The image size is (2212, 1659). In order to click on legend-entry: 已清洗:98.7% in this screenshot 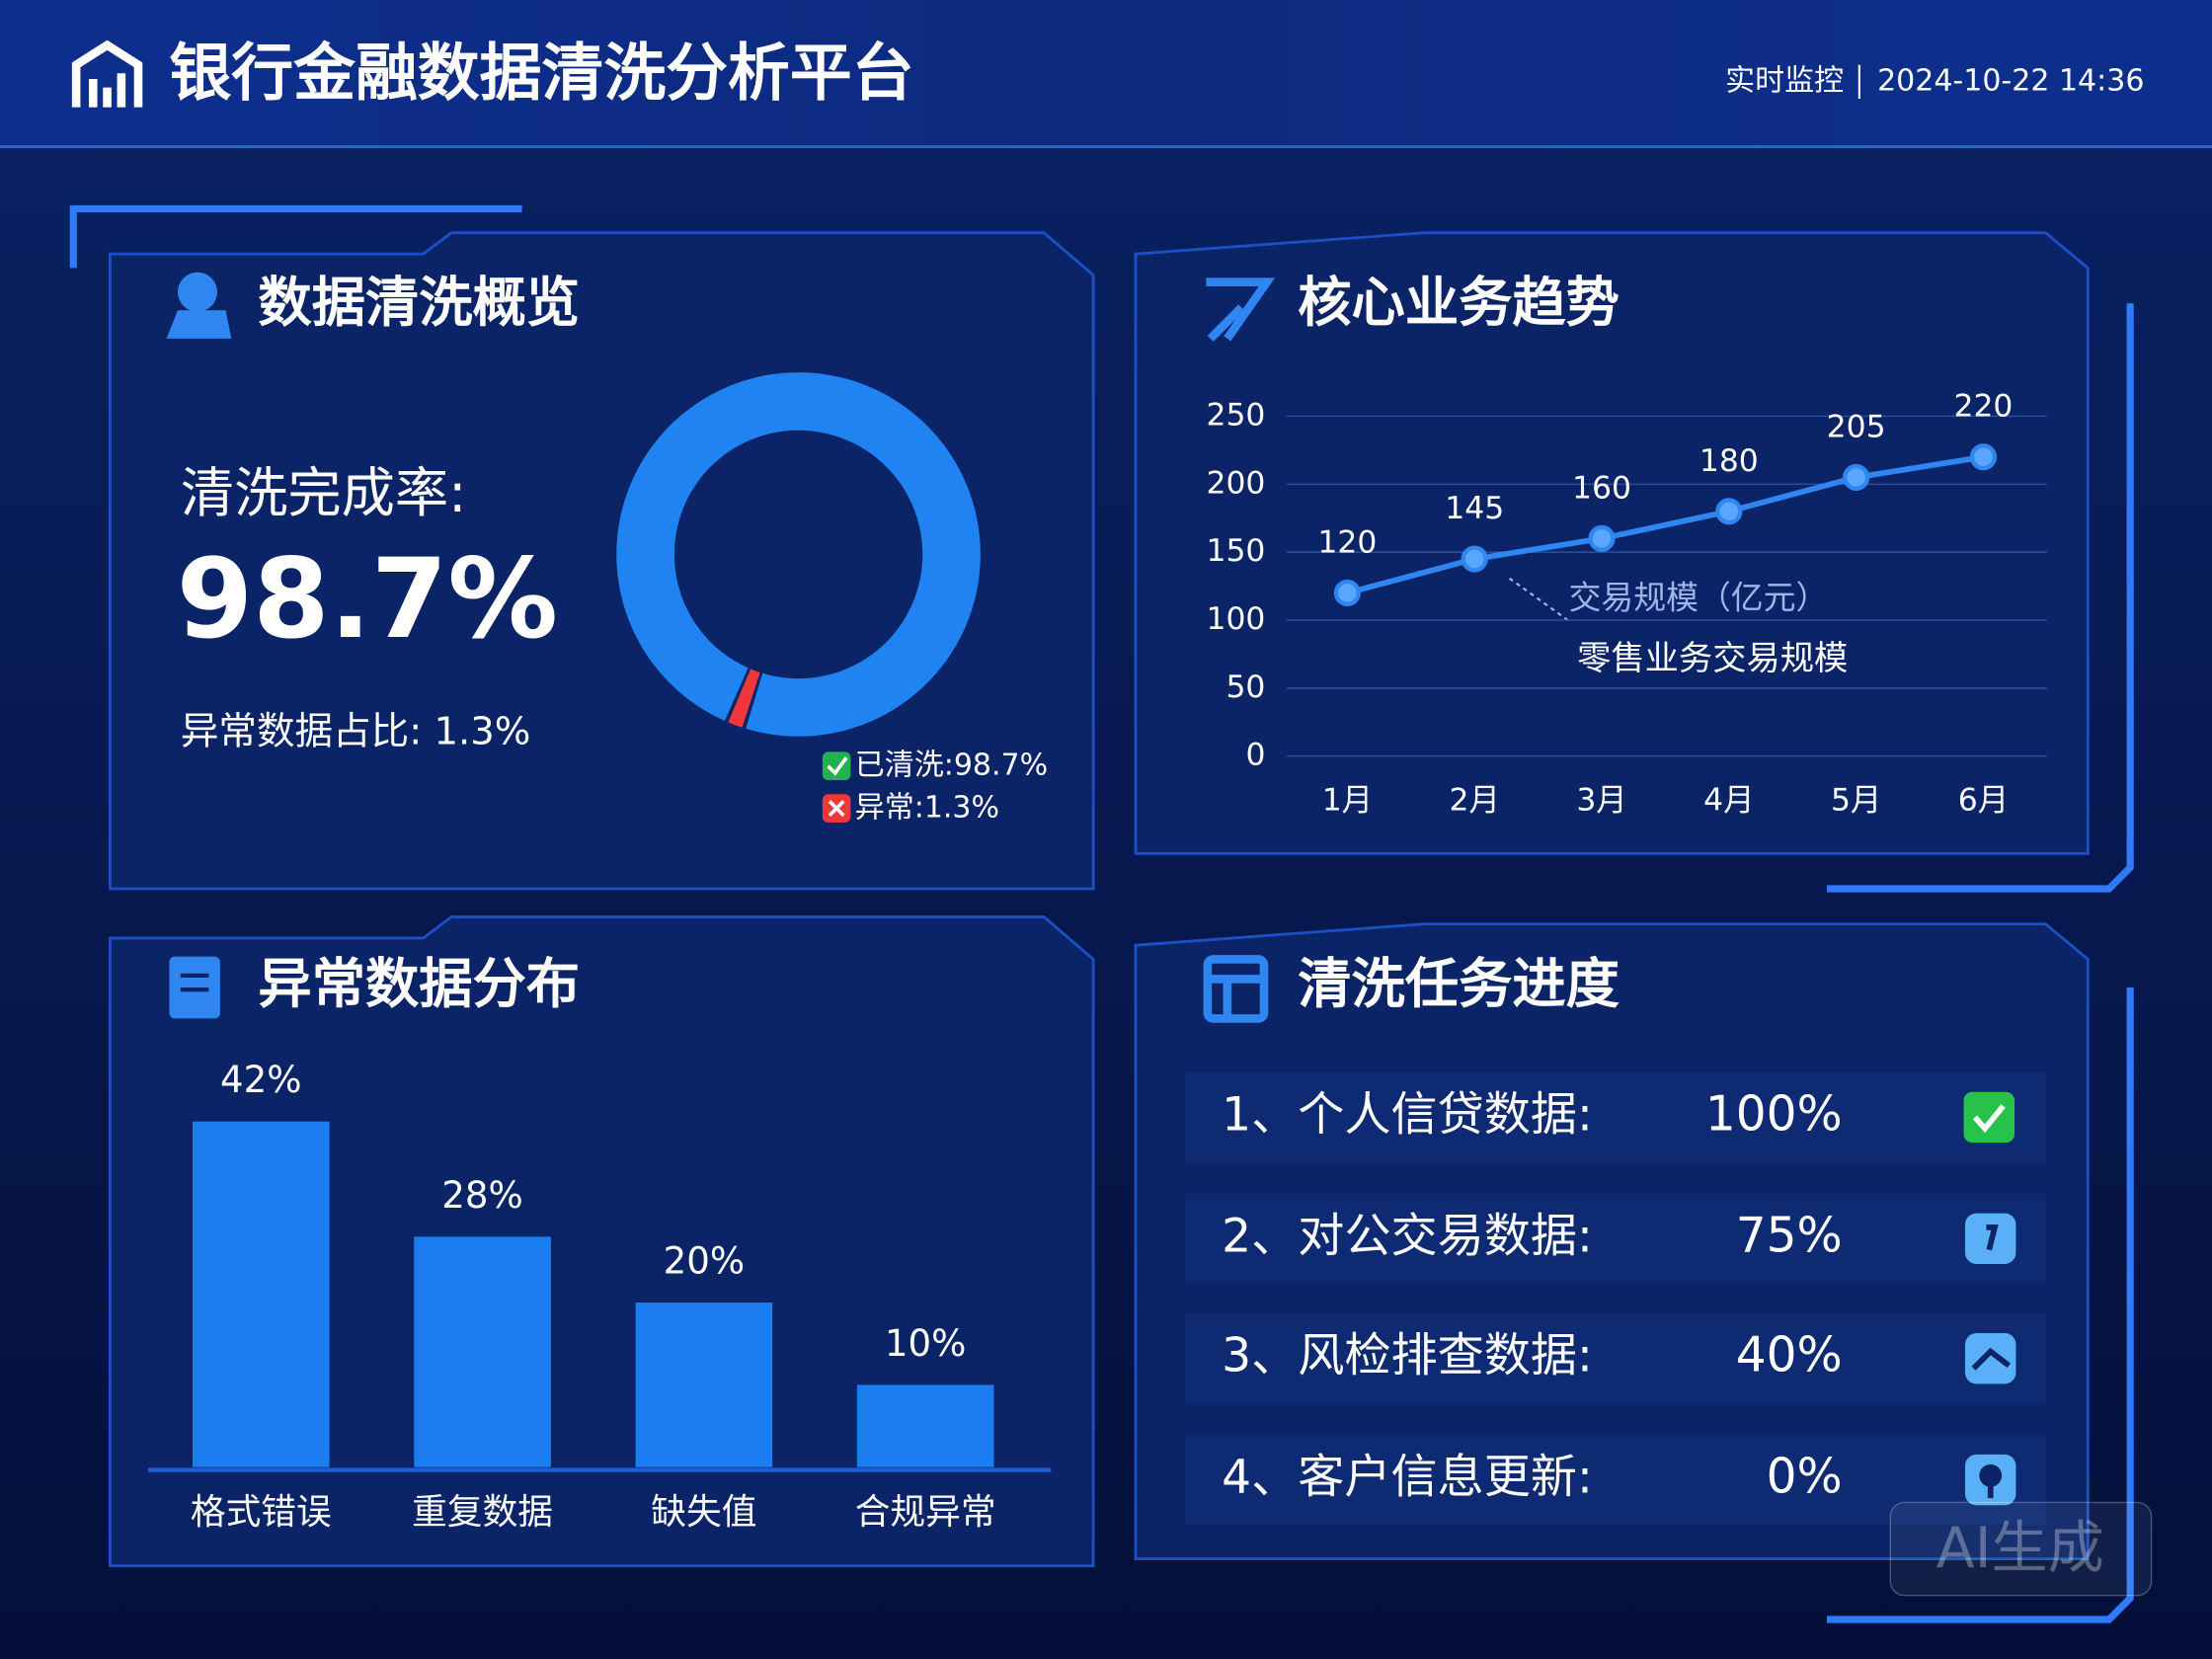, I will do `click(952, 765)`.